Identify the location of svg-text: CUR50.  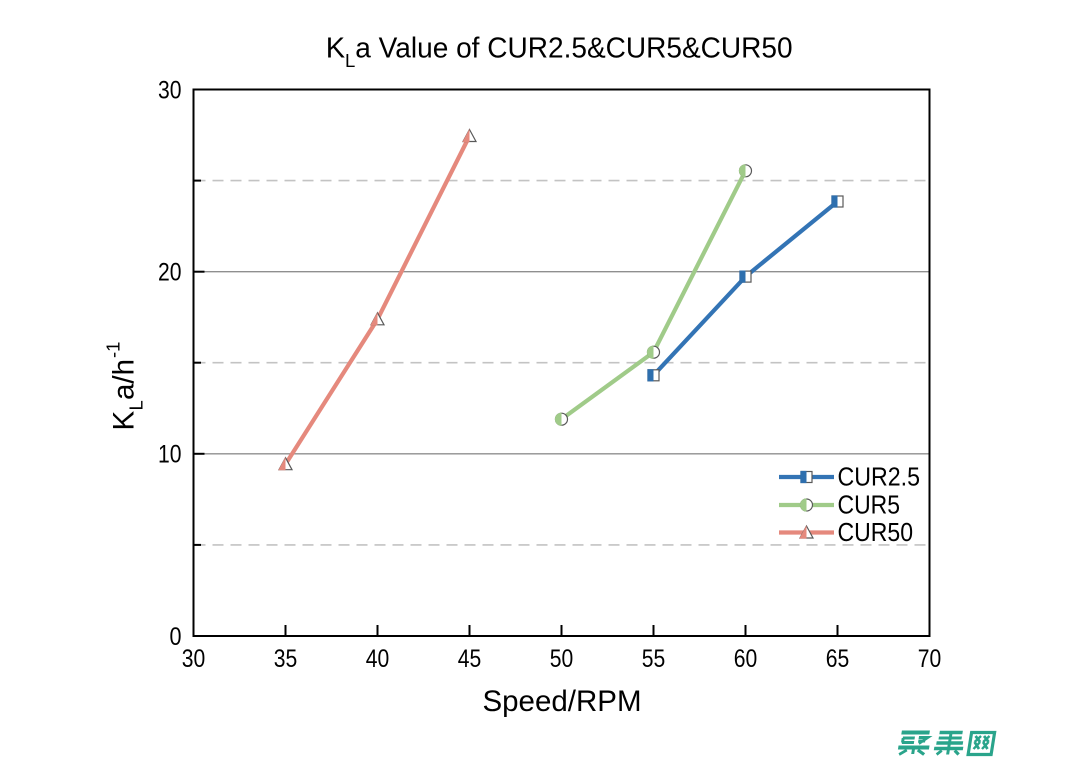
(876, 532).